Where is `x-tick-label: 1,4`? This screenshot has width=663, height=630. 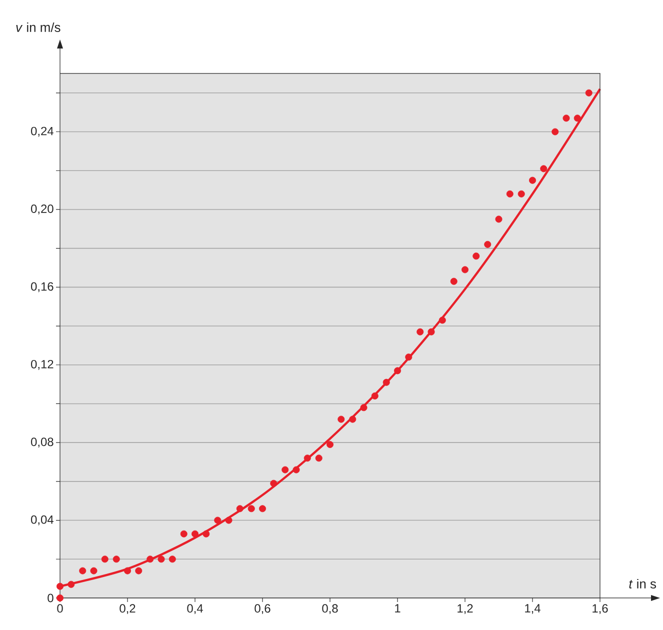 x-tick-label: 1,4 is located at coordinates (532, 609).